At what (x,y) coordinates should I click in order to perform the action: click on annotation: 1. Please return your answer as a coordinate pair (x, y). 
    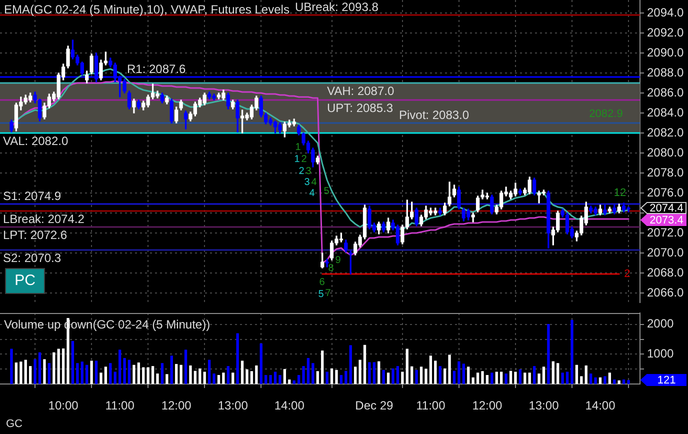
    Looking at the image, I should click on (297, 159).